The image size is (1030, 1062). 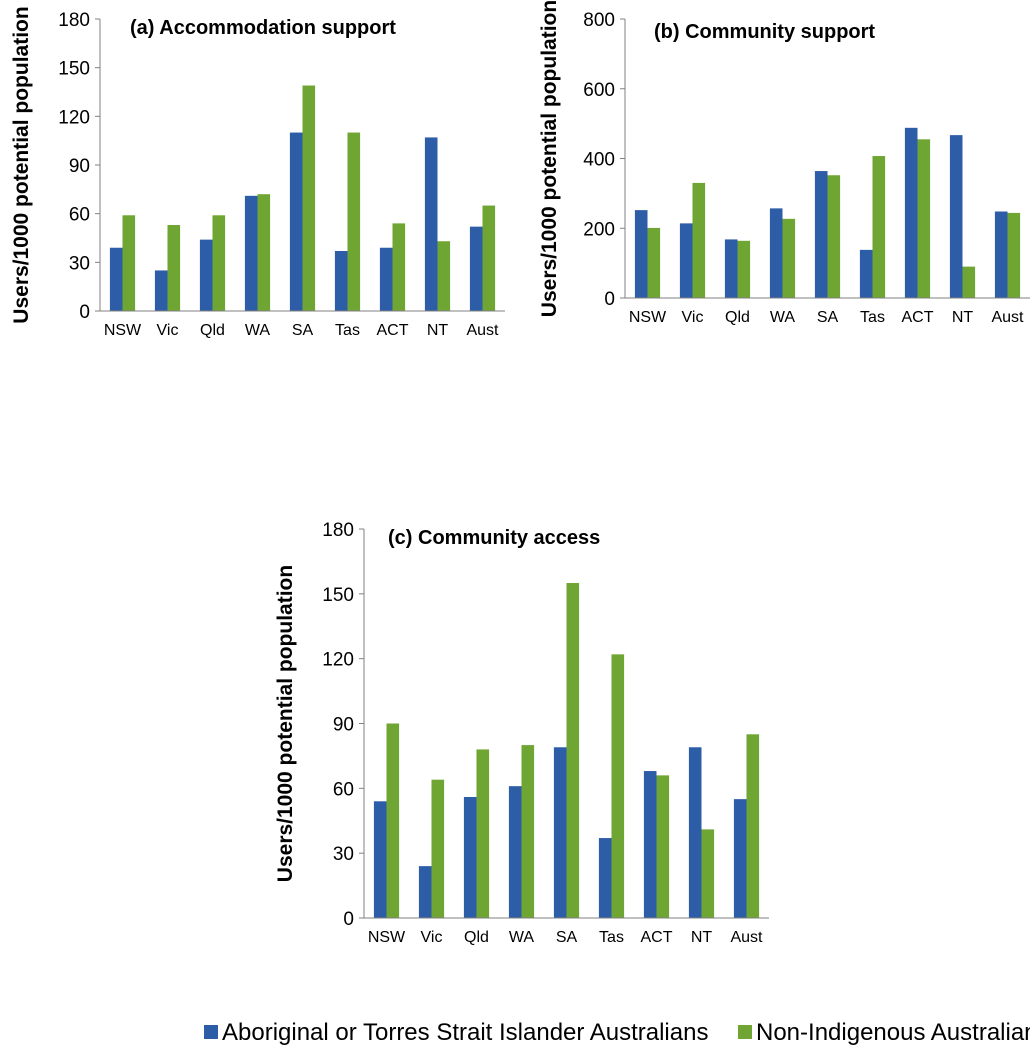 What do you see at coordinates (599, 229) in the screenshot?
I see `y-tick-label: 200` at bounding box center [599, 229].